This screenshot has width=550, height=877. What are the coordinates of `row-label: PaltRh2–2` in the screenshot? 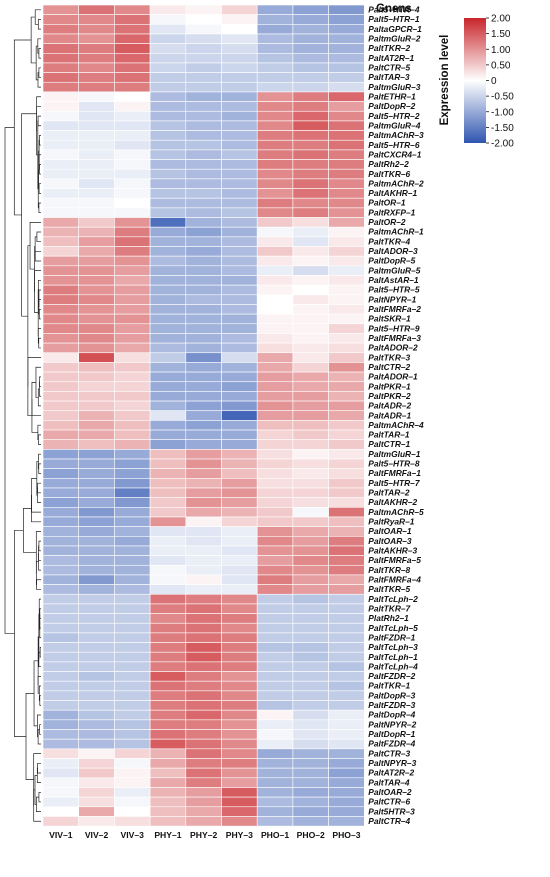 It's located at (388, 164).